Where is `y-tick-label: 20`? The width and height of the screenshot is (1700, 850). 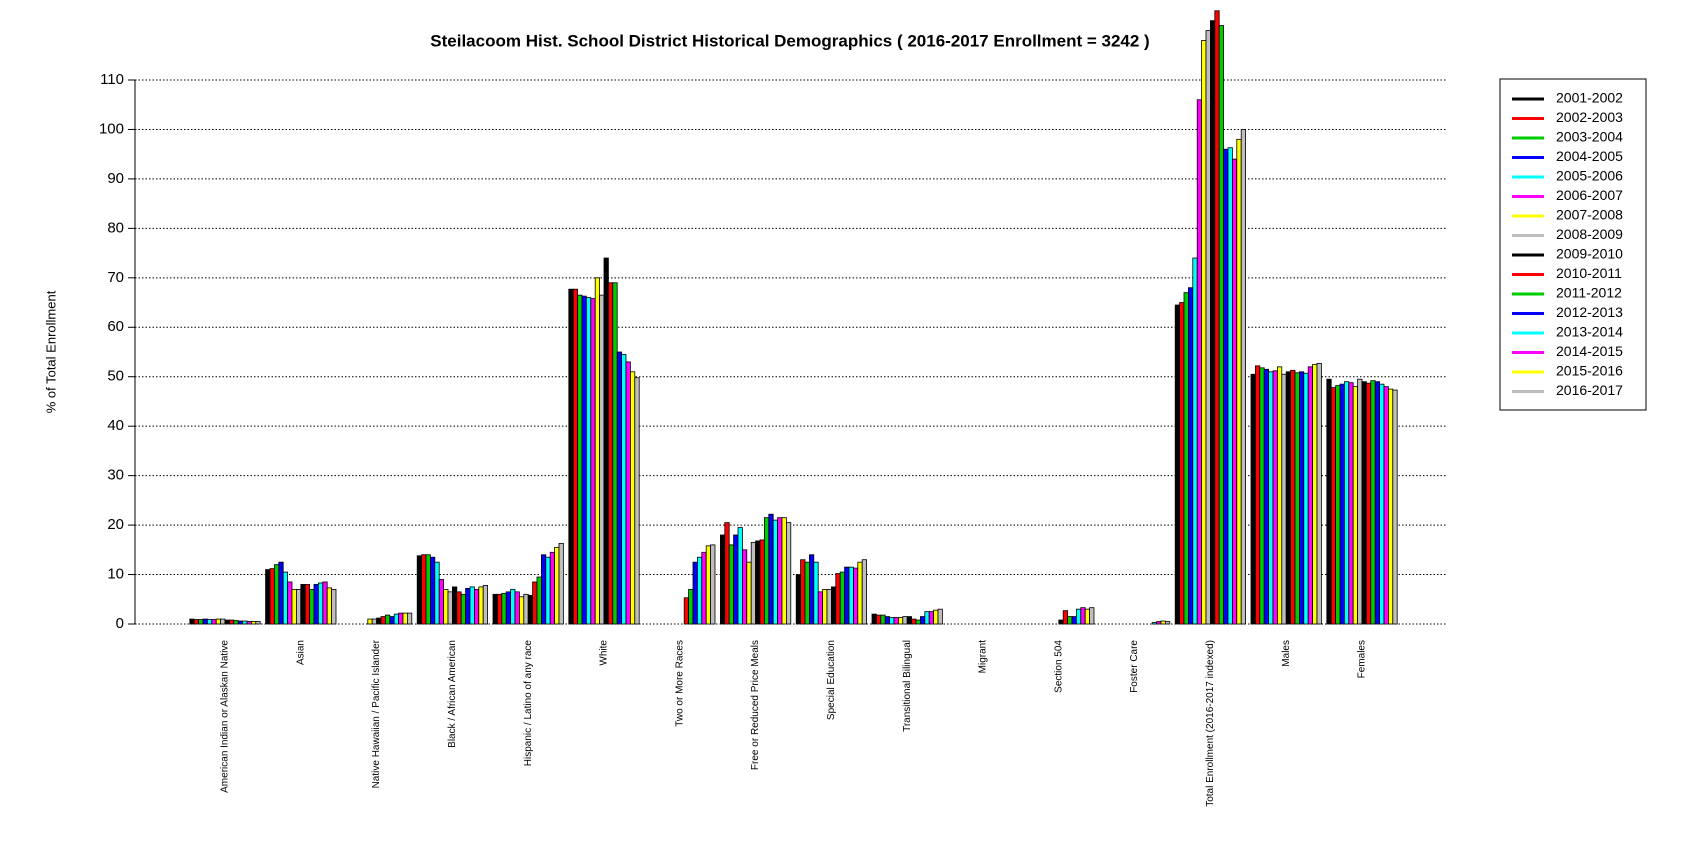
y-tick-label: 20 is located at coordinates (115, 524).